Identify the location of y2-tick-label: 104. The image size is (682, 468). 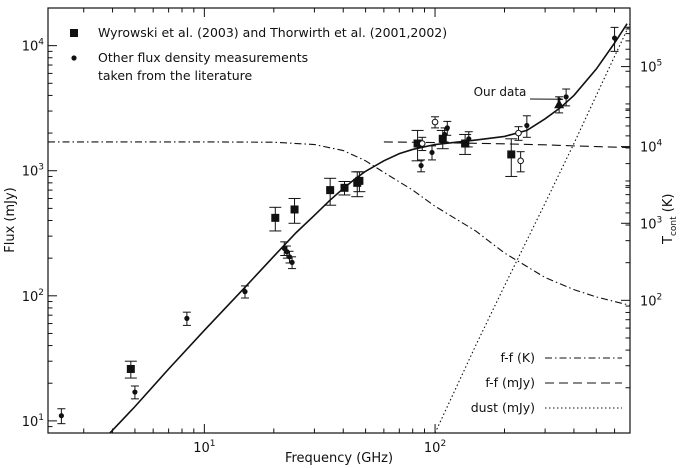
(651, 147).